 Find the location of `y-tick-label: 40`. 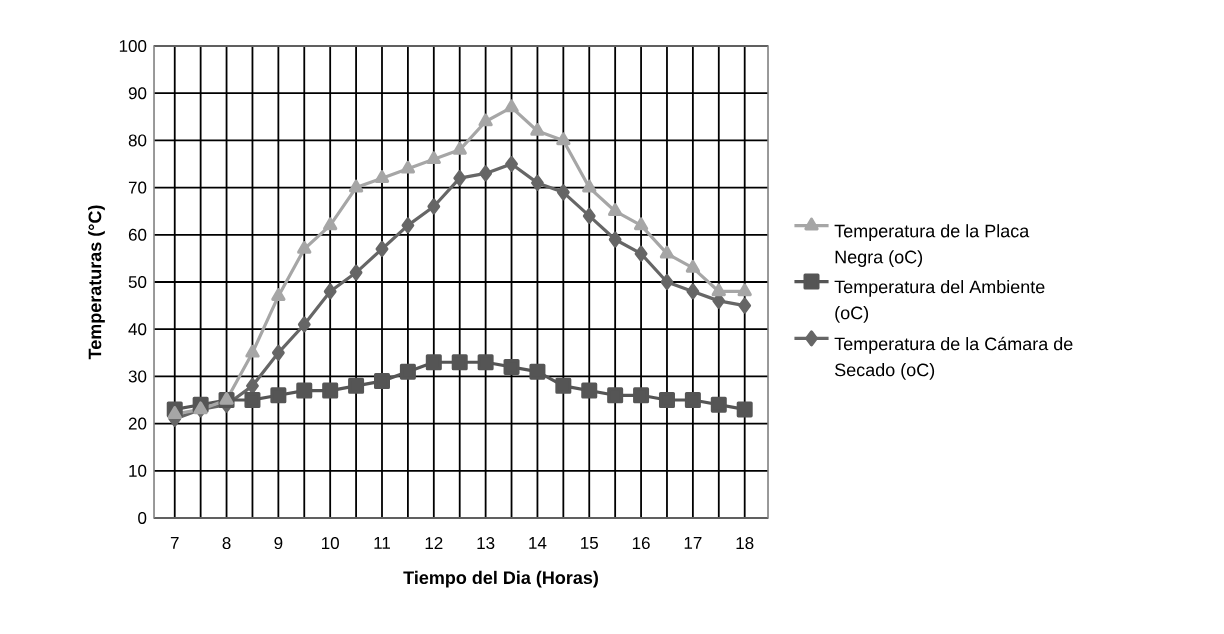

y-tick-label: 40 is located at coordinates (137, 329).